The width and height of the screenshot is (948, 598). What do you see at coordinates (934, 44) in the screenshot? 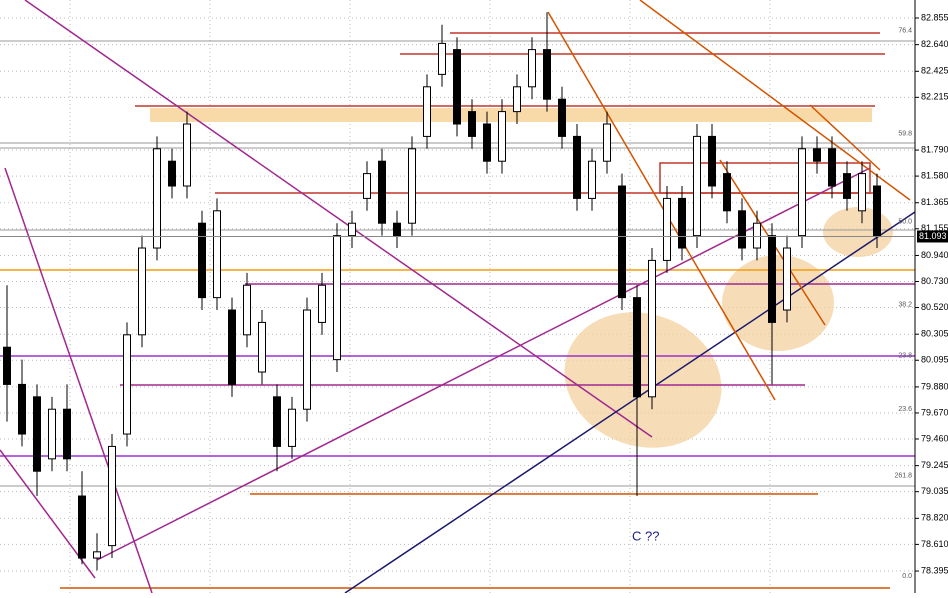
I see `y-tick-label: 82.640` at bounding box center [934, 44].